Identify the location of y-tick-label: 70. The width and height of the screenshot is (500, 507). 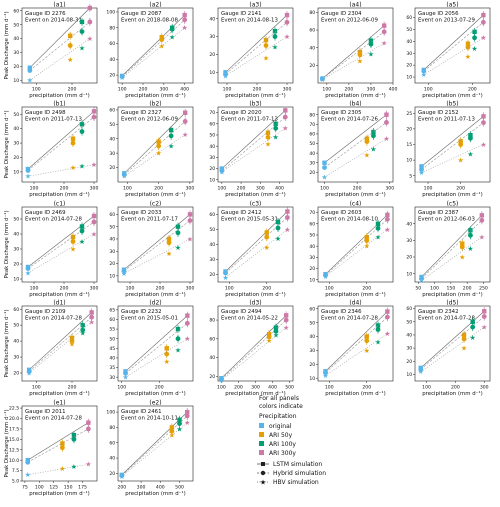
(312, 213).